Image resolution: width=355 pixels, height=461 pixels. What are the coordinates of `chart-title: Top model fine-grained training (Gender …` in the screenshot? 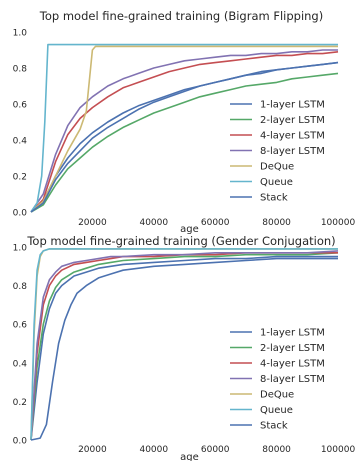 It's located at (180, 241).